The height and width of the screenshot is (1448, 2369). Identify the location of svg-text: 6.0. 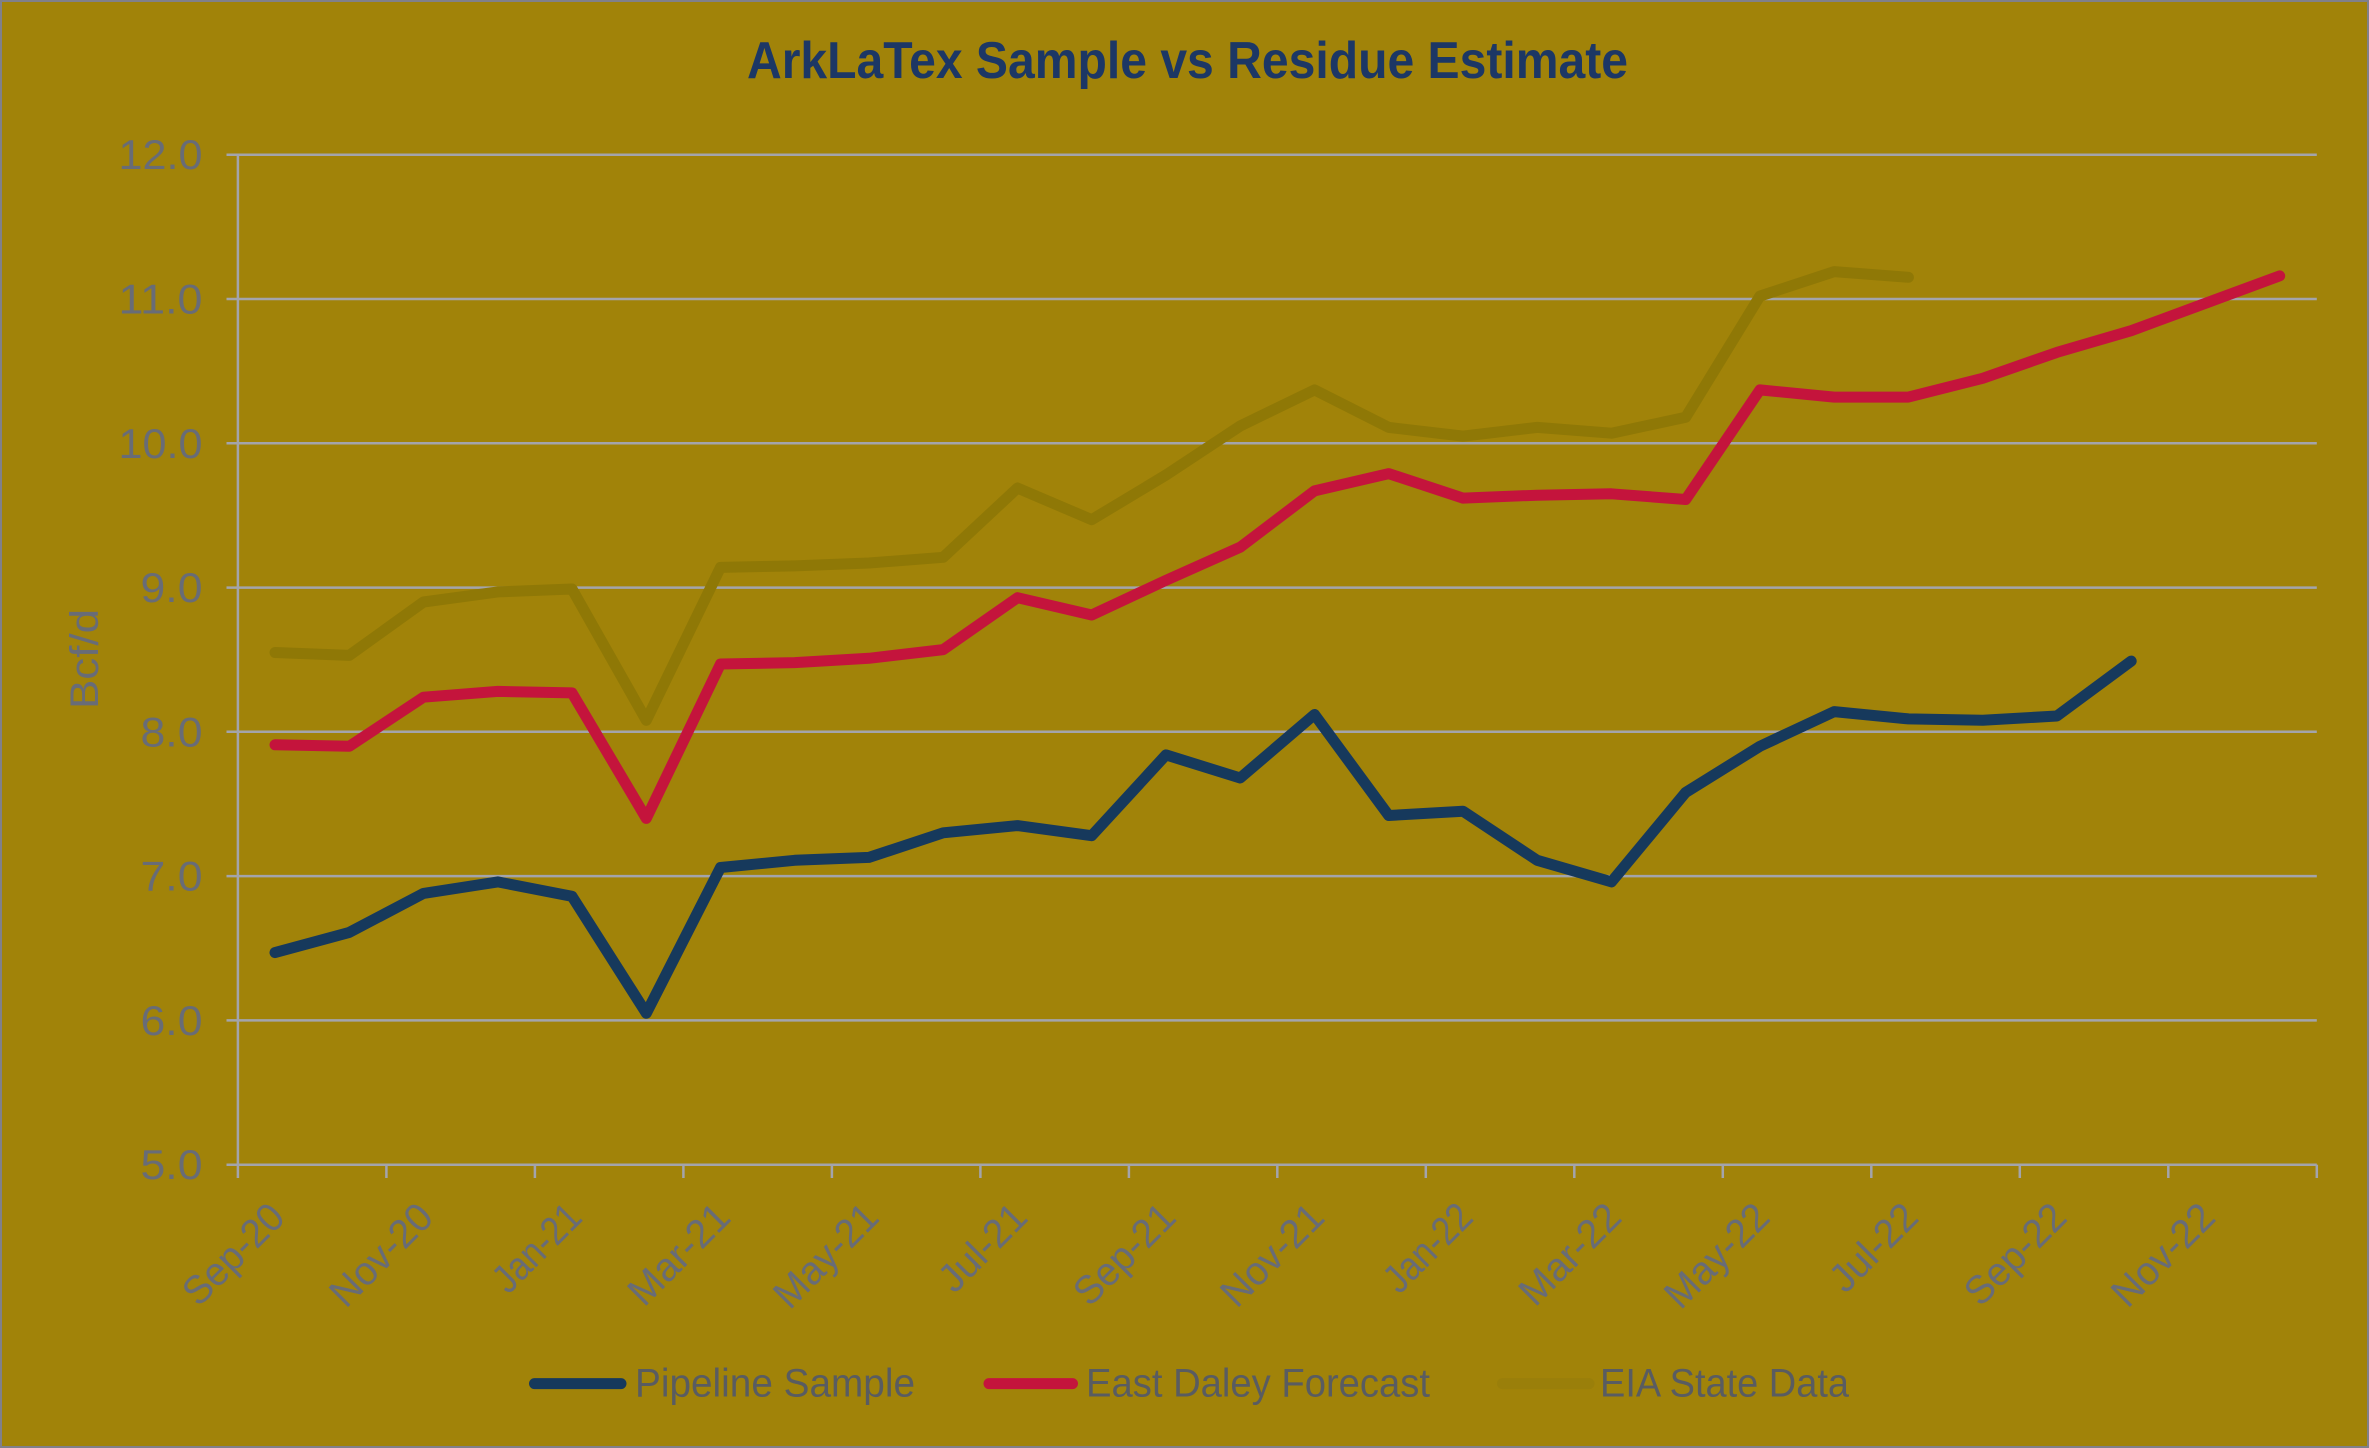
(172, 1020).